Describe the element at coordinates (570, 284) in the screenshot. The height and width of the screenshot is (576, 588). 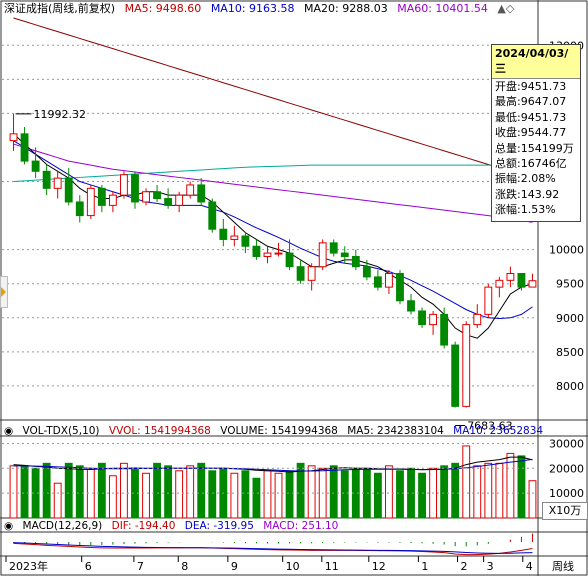
I see `price-tick-label: 9500` at that location.